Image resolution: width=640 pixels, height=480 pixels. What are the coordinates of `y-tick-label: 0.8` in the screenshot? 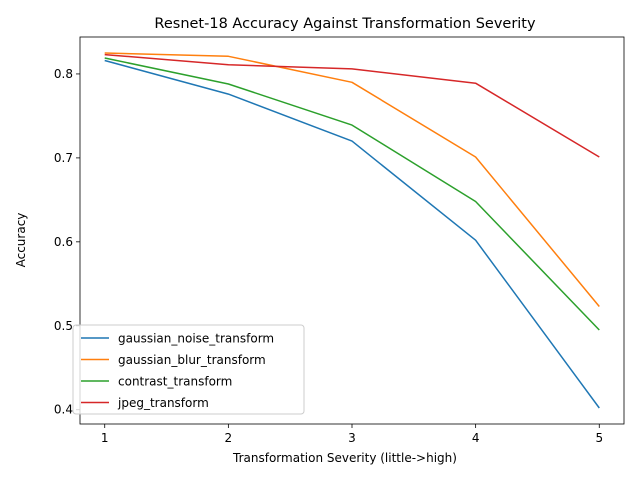 It's located at (63, 74).